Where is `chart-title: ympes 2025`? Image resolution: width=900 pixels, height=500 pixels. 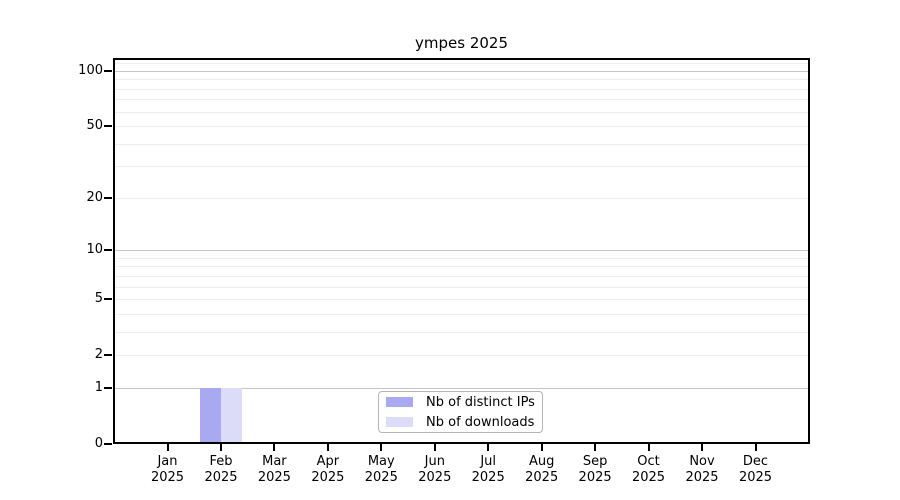
chart-title: ympes 2025 is located at coordinates (461, 43).